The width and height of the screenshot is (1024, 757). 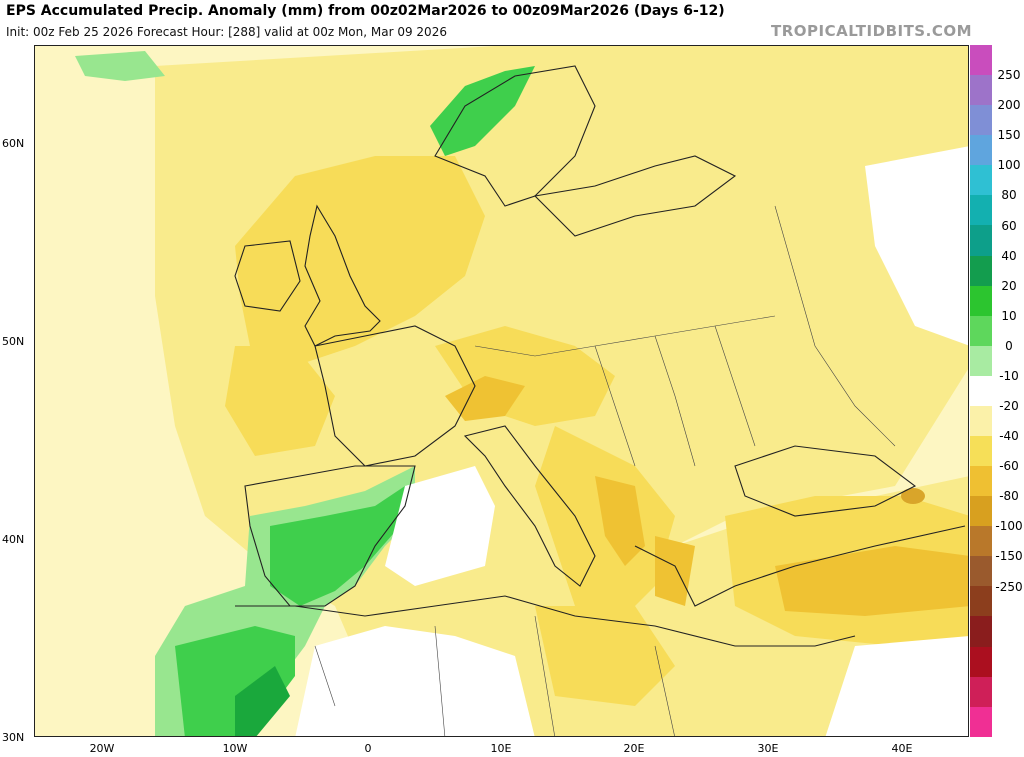 I want to click on brand-watermark: TROPICALTIDBITS.COM, so click(x=871, y=31).